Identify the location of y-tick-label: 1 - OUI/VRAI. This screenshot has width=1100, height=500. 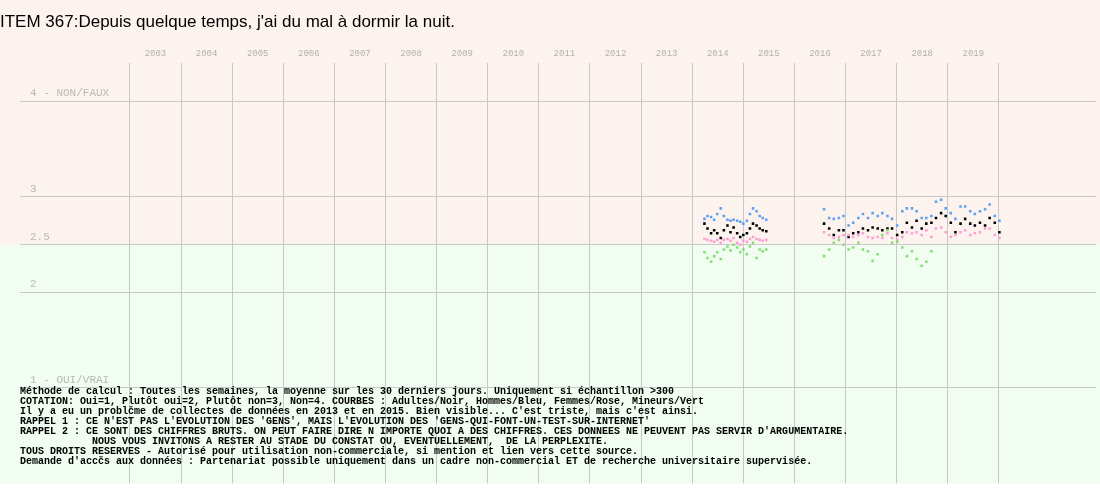
(70, 379).